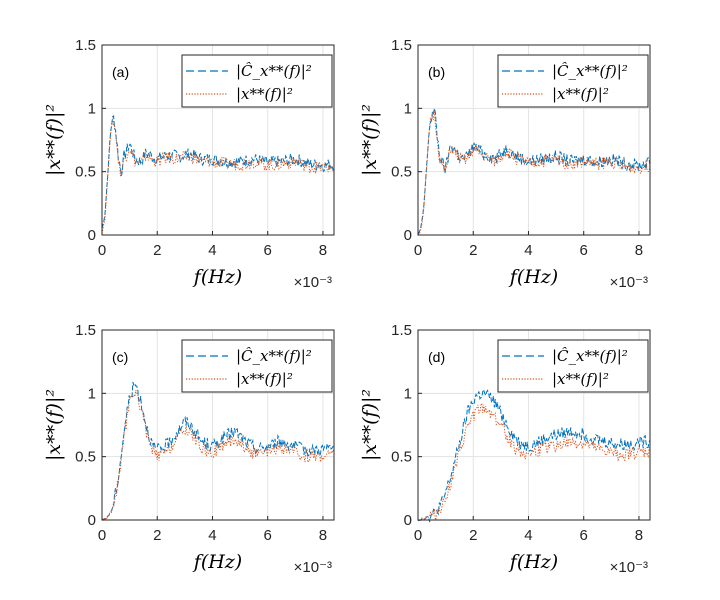  I want to click on panel-label: (a), so click(120, 72).